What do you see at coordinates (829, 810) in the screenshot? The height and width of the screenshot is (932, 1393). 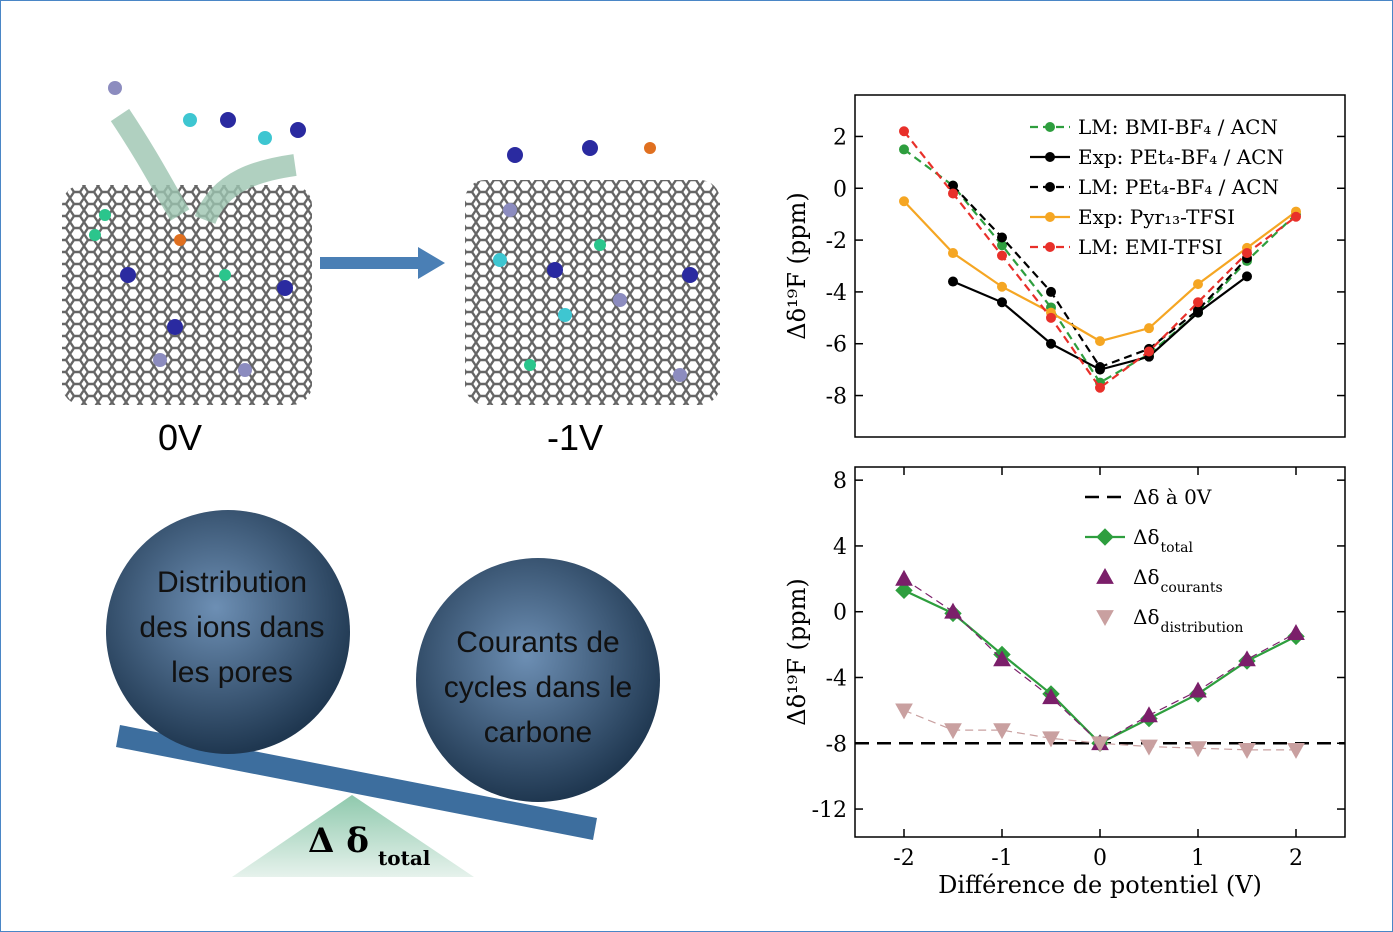 I see `y-tick-label: -12` at bounding box center [829, 810].